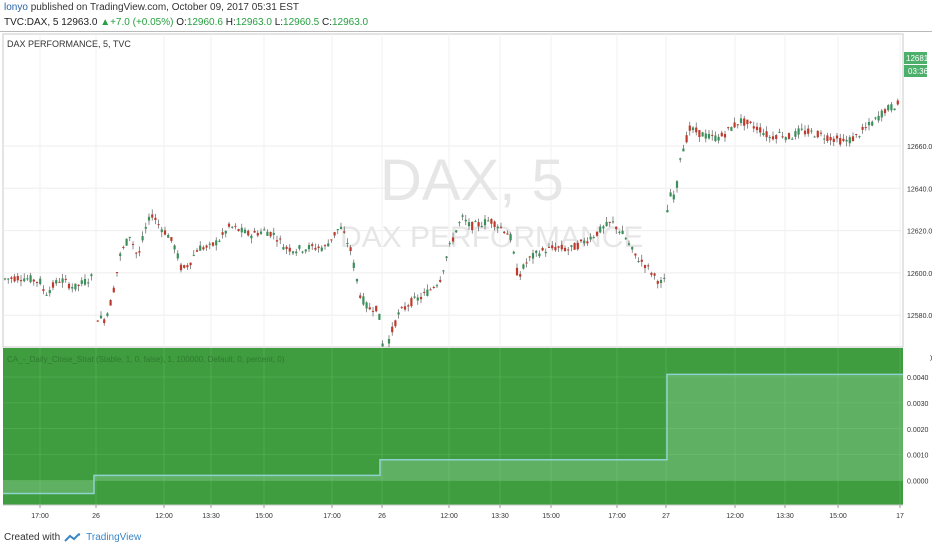  What do you see at coordinates (164, 516) in the screenshot?
I see `time-tick-label: 12:00` at bounding box center [164, 516].